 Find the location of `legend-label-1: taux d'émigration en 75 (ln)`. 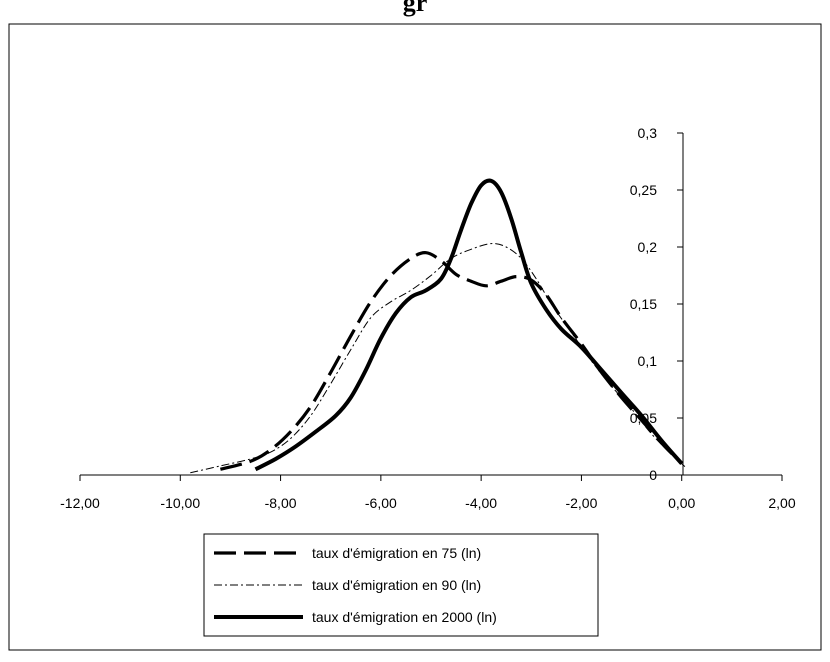

legend-label-1: taux d'émigration en 75 (ln) is located at coordinates (396, 553).